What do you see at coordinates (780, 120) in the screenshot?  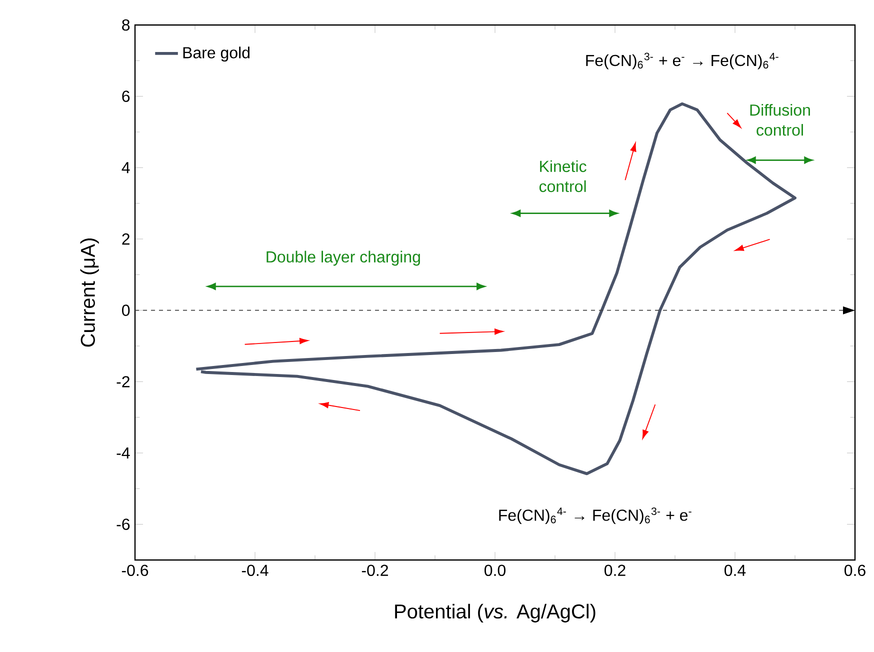 I see `annotation: Diffusion control` at bounding box center [780, 120].